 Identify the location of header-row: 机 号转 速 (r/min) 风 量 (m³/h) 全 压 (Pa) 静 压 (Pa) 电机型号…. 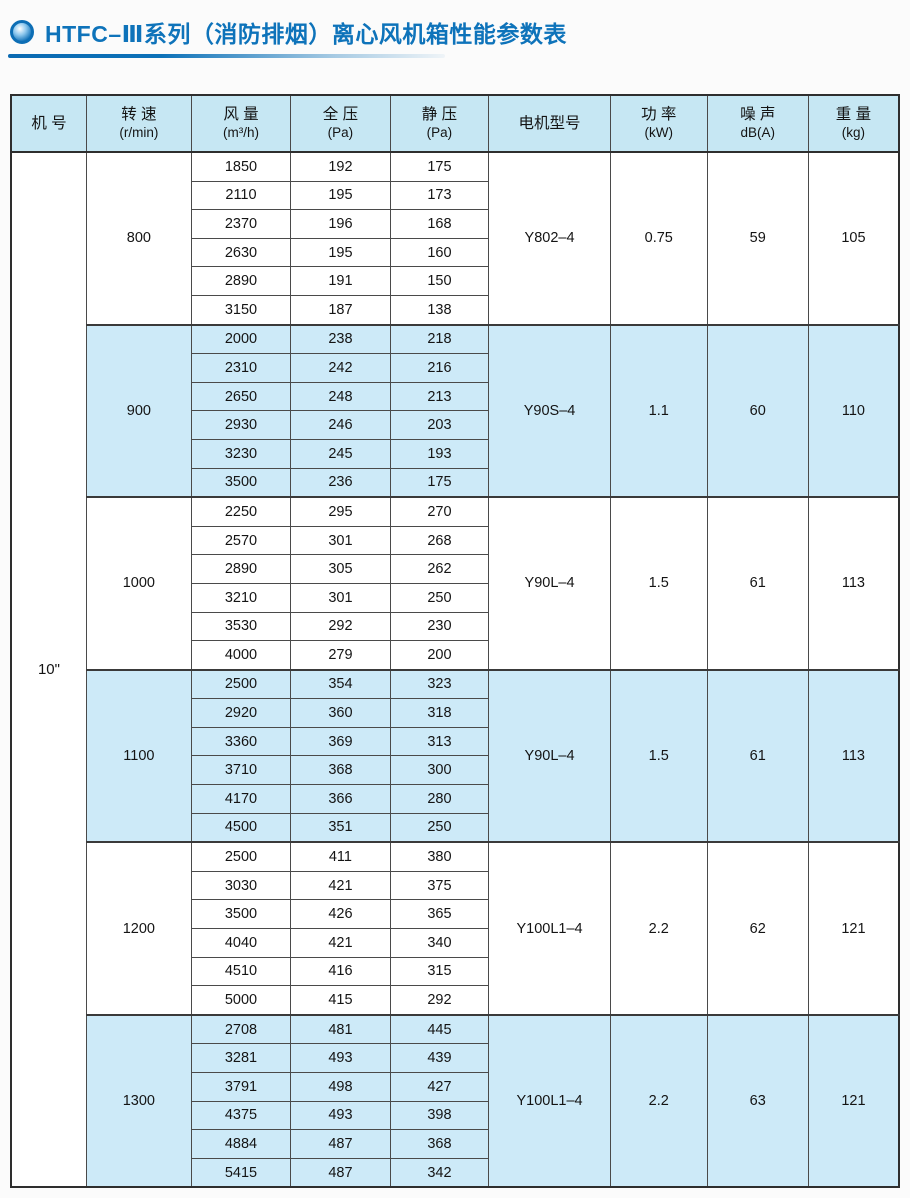
(455, 123).